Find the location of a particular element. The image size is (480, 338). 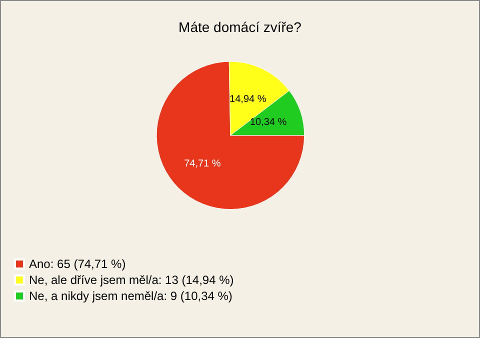

legend-label: Ne, ale dříve jsem měl/a: 13 (14,94 %) is located at coordinates (131, 280).